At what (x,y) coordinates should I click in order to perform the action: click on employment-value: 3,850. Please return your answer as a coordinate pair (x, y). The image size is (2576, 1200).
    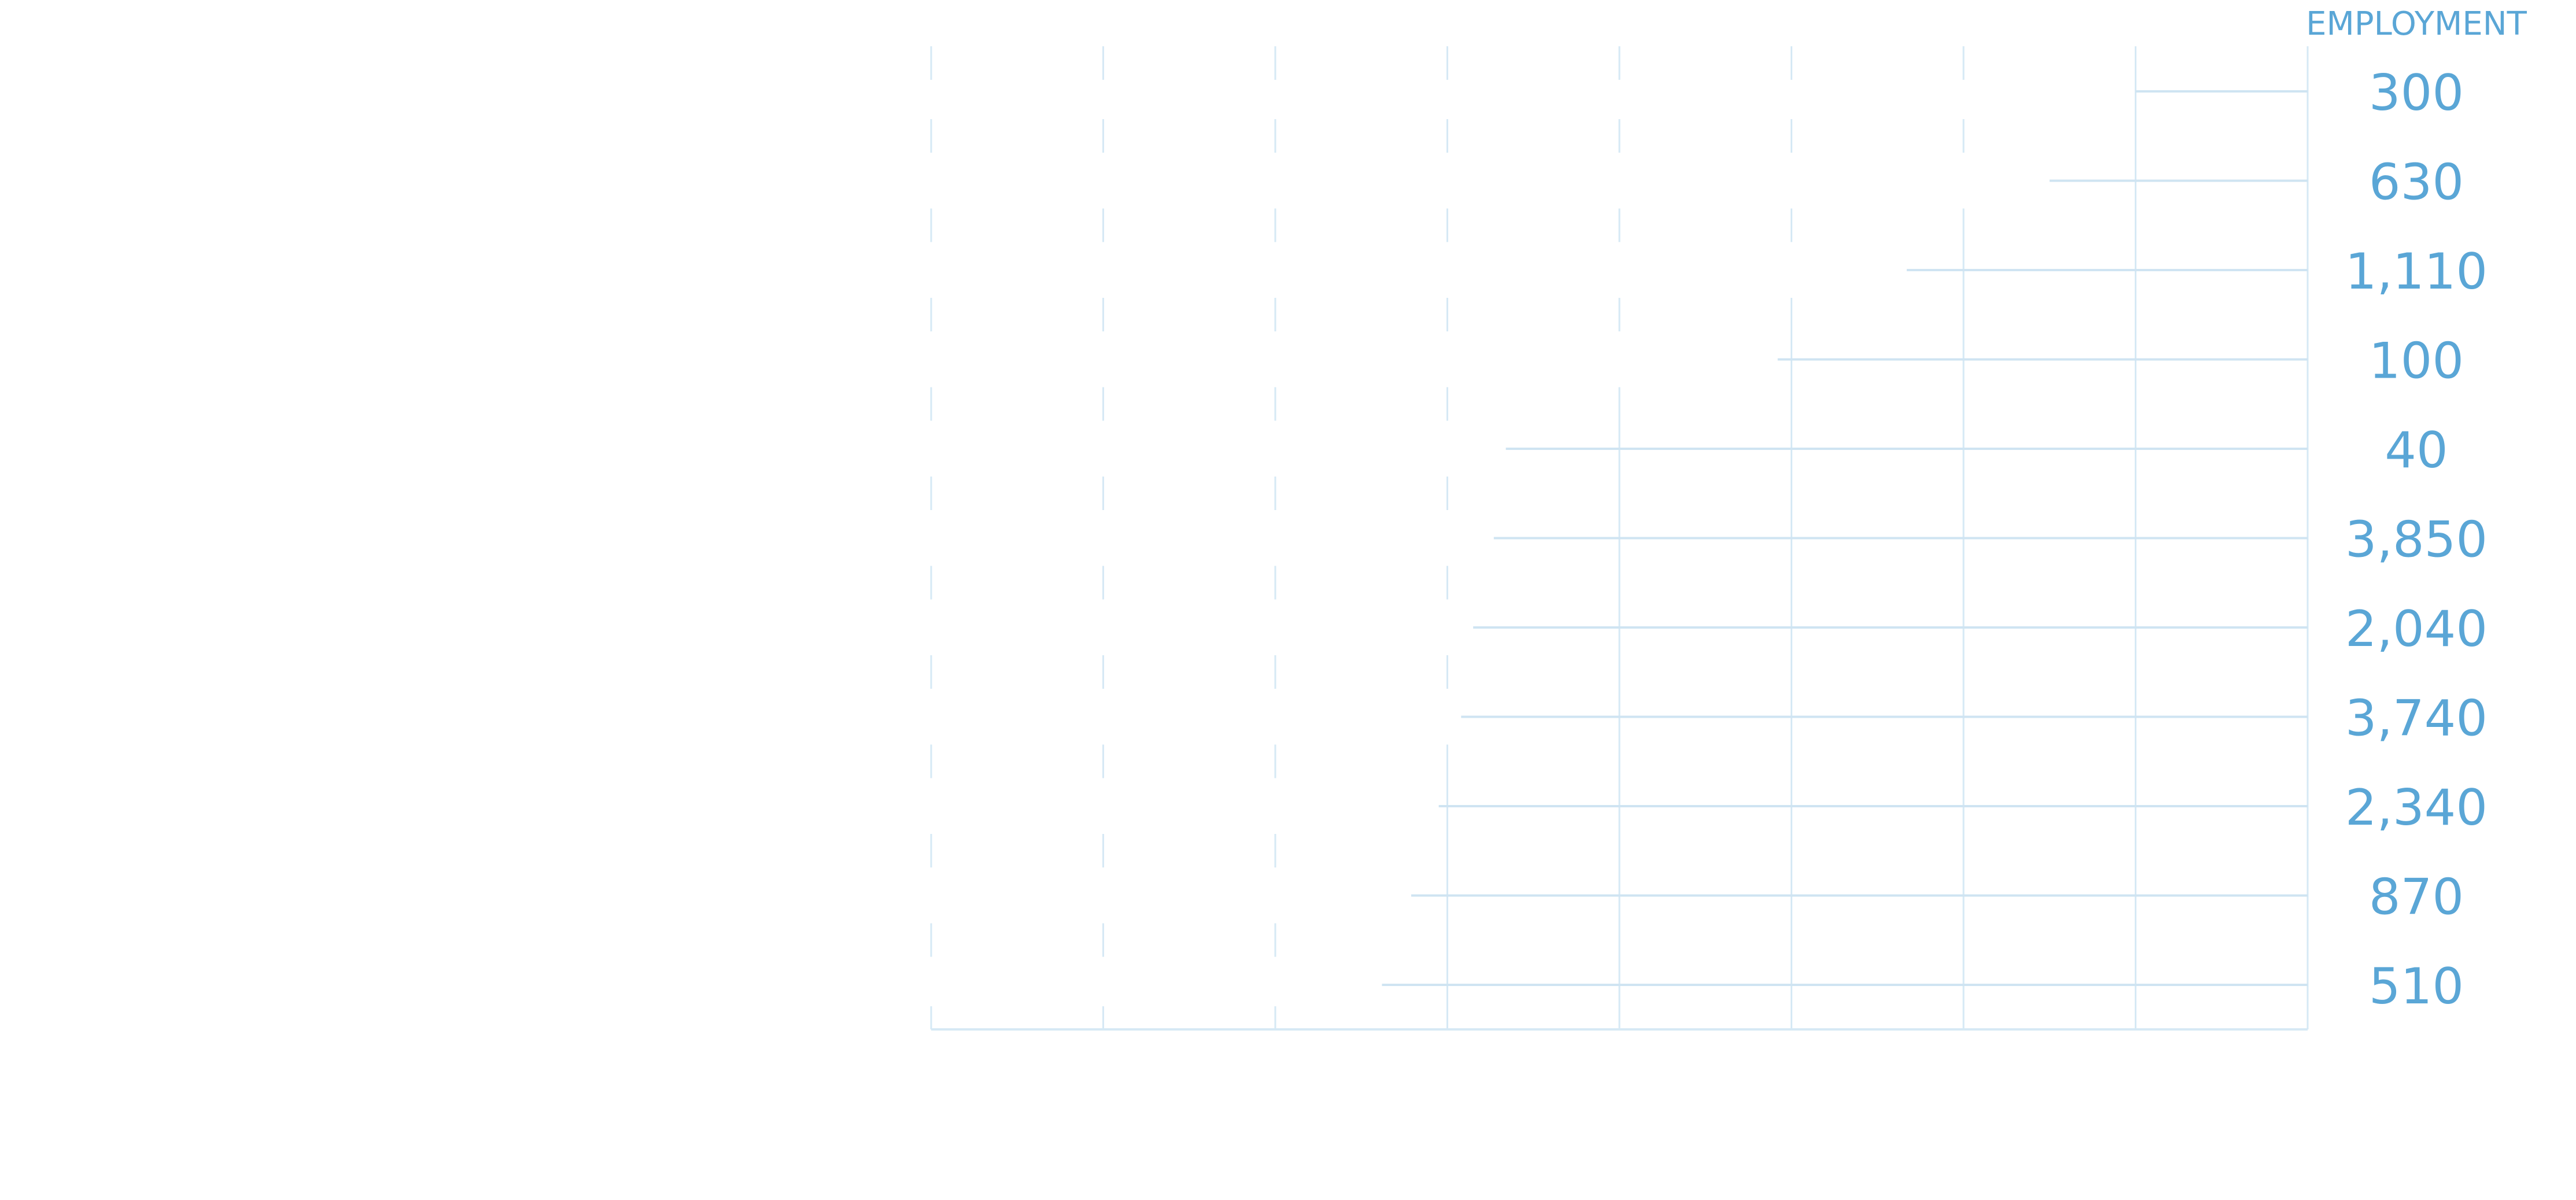
    Looking at the image, I should click on (2416, 540).